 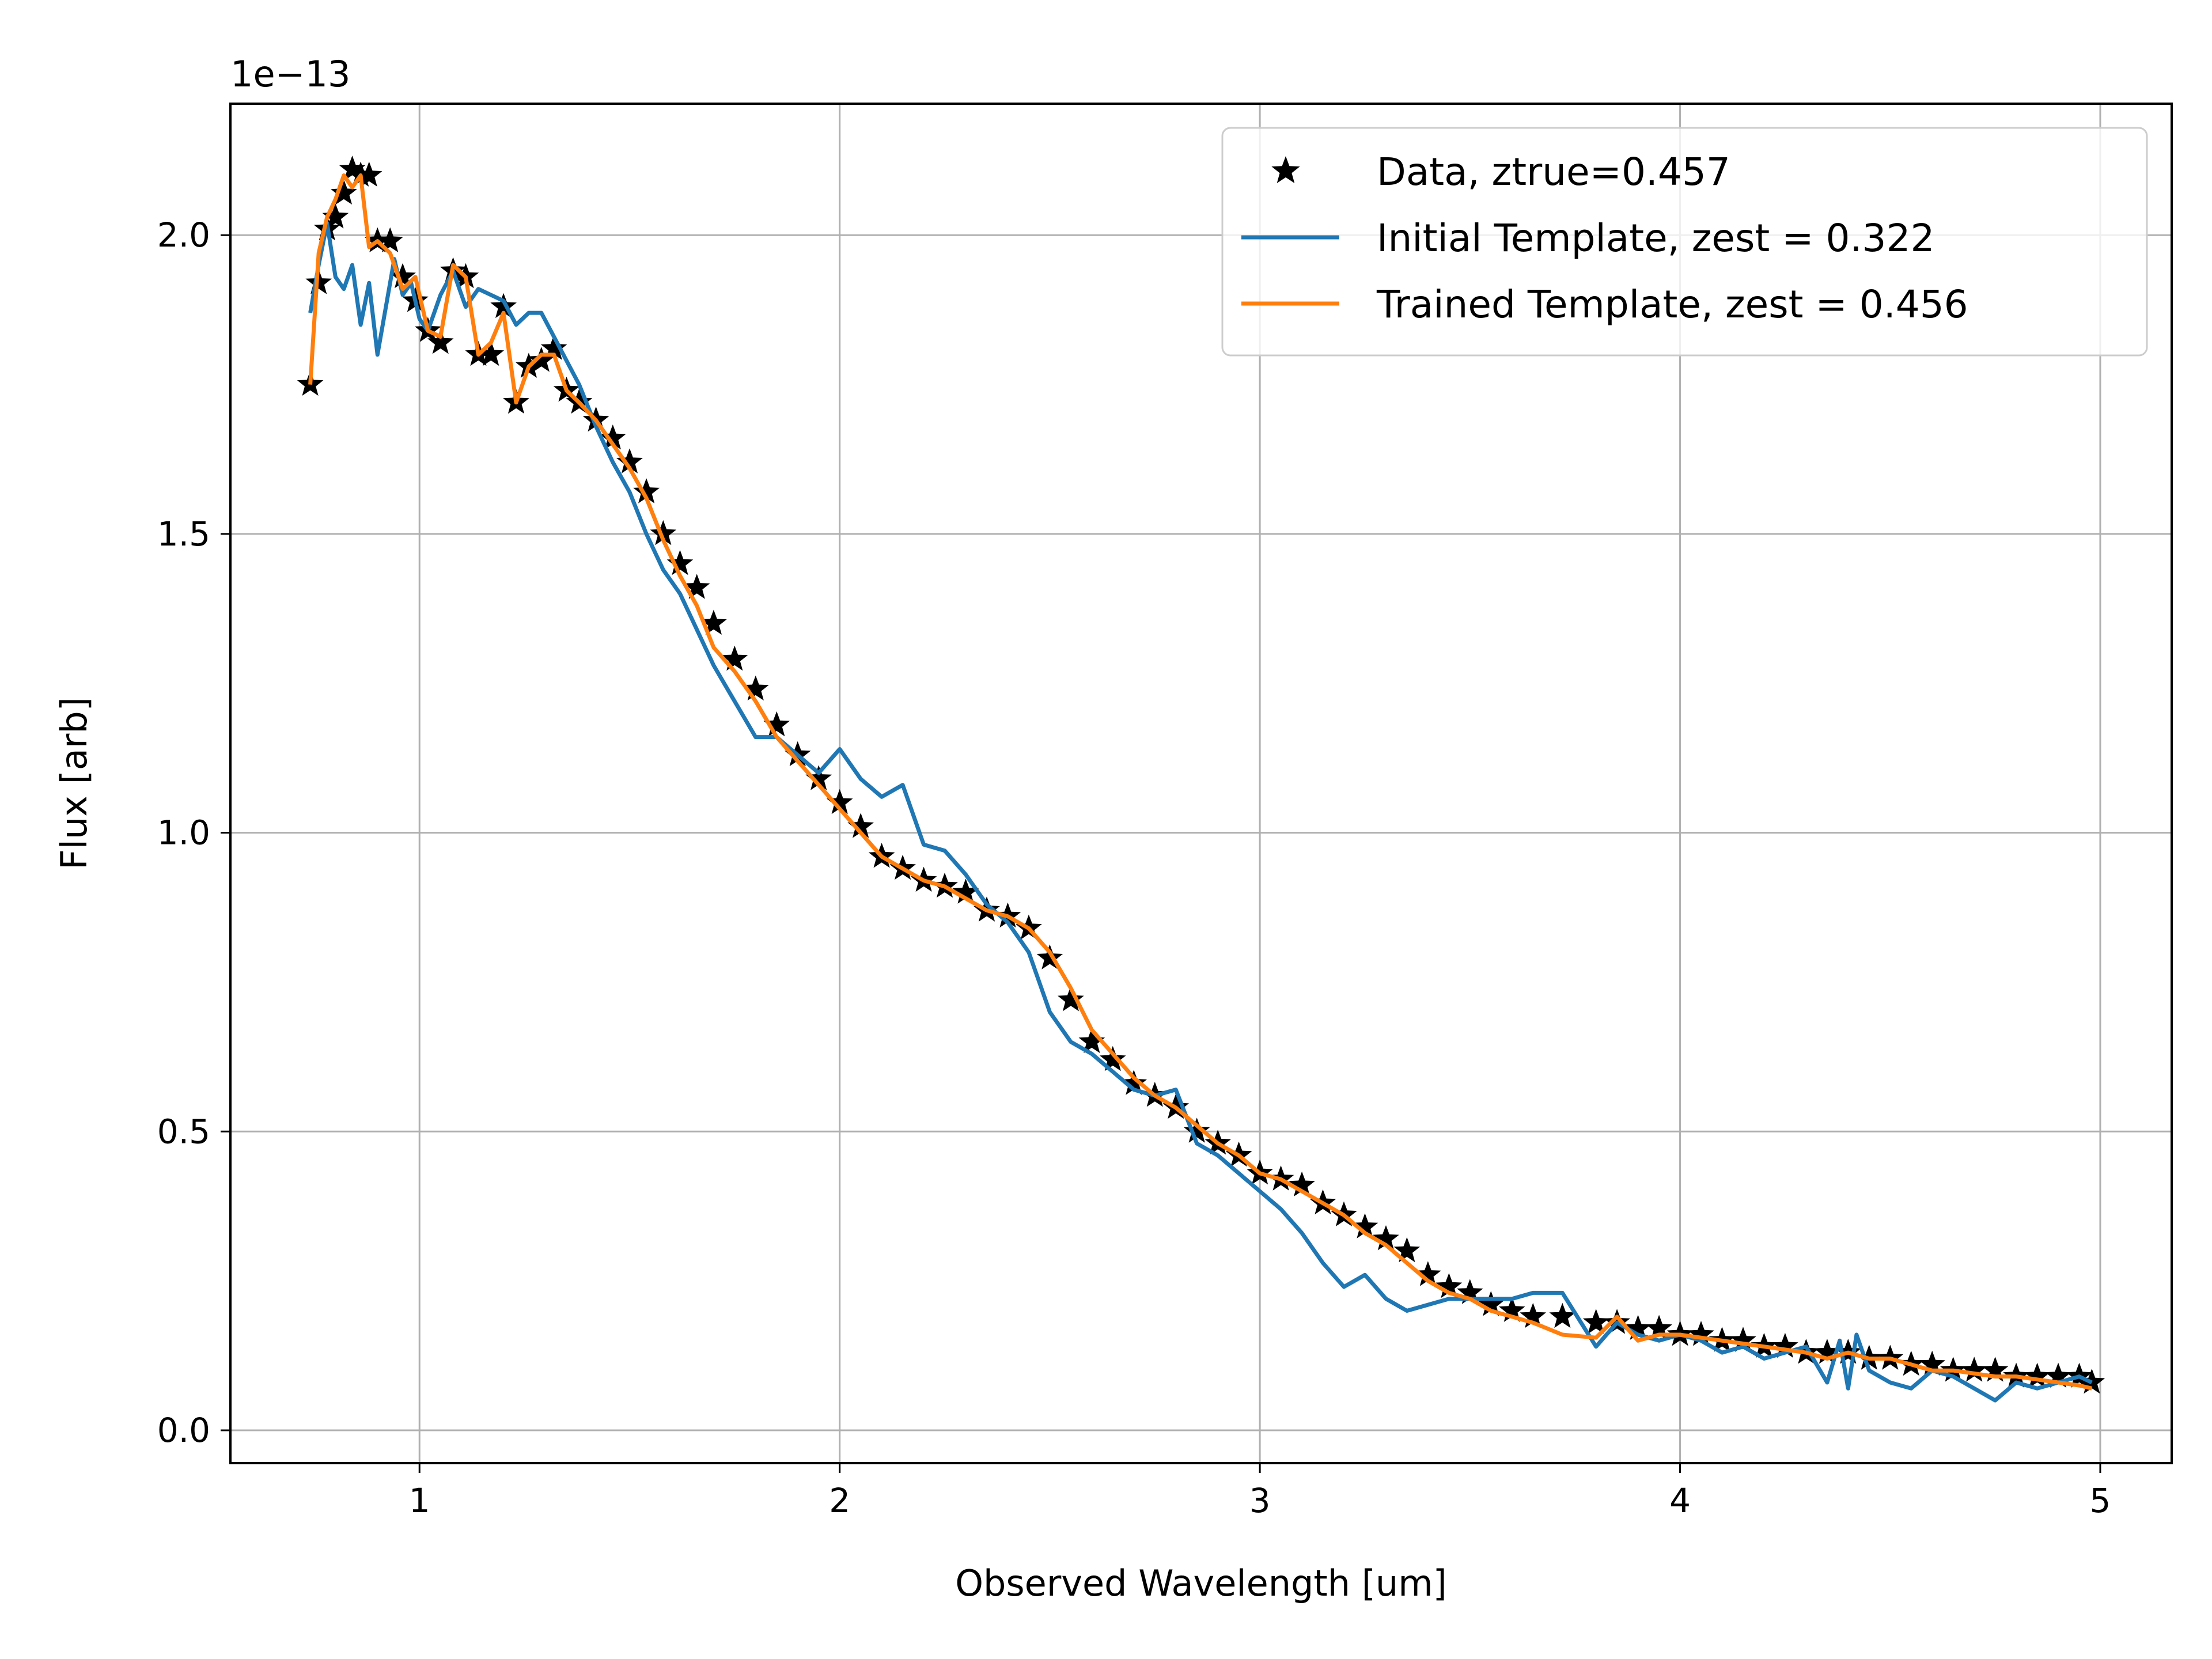 What do you see at coordinates (1201, 1583) in the screenshot?
I see `x-axis-label: Observed Wavelength [um]` at bounding box center [1201, 1583].